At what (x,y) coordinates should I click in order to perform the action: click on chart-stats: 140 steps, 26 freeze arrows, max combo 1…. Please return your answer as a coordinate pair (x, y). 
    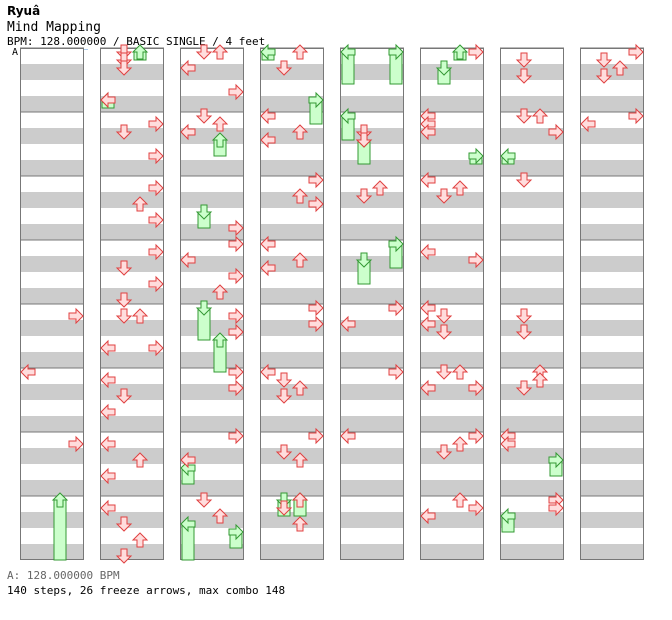
    Looking at the image, I should click on (146, 590).